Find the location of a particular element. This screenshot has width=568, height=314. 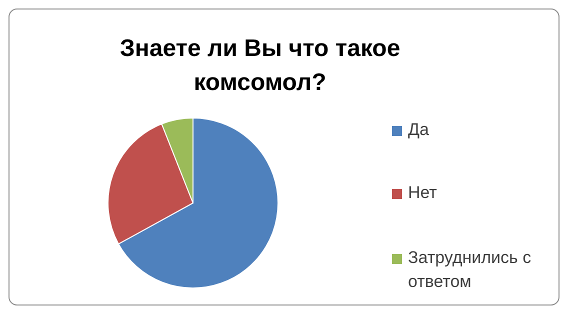

legend-label: Нет is located at coordinates (423, 192).